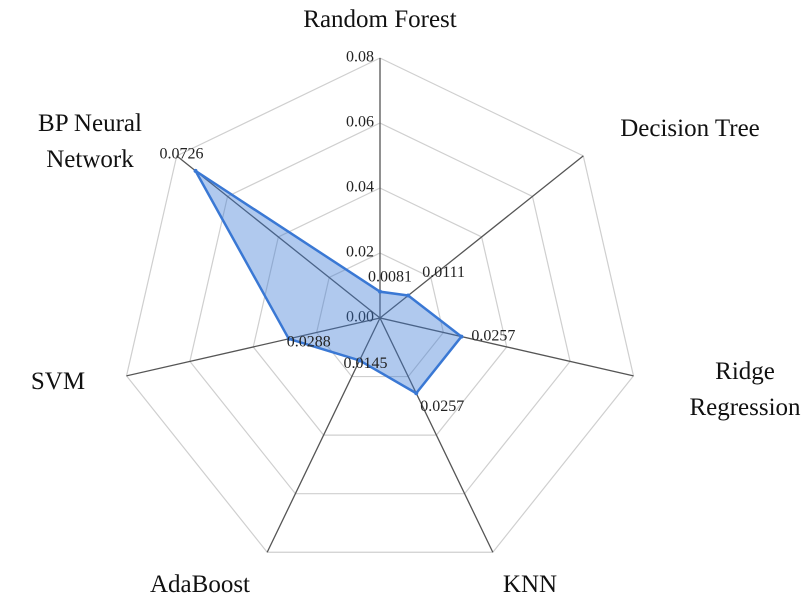 The image size is (804, 609). Describe the element at coordinates (690, 128) in the screenshot. I see `category-label: Decision Tree` at that location.